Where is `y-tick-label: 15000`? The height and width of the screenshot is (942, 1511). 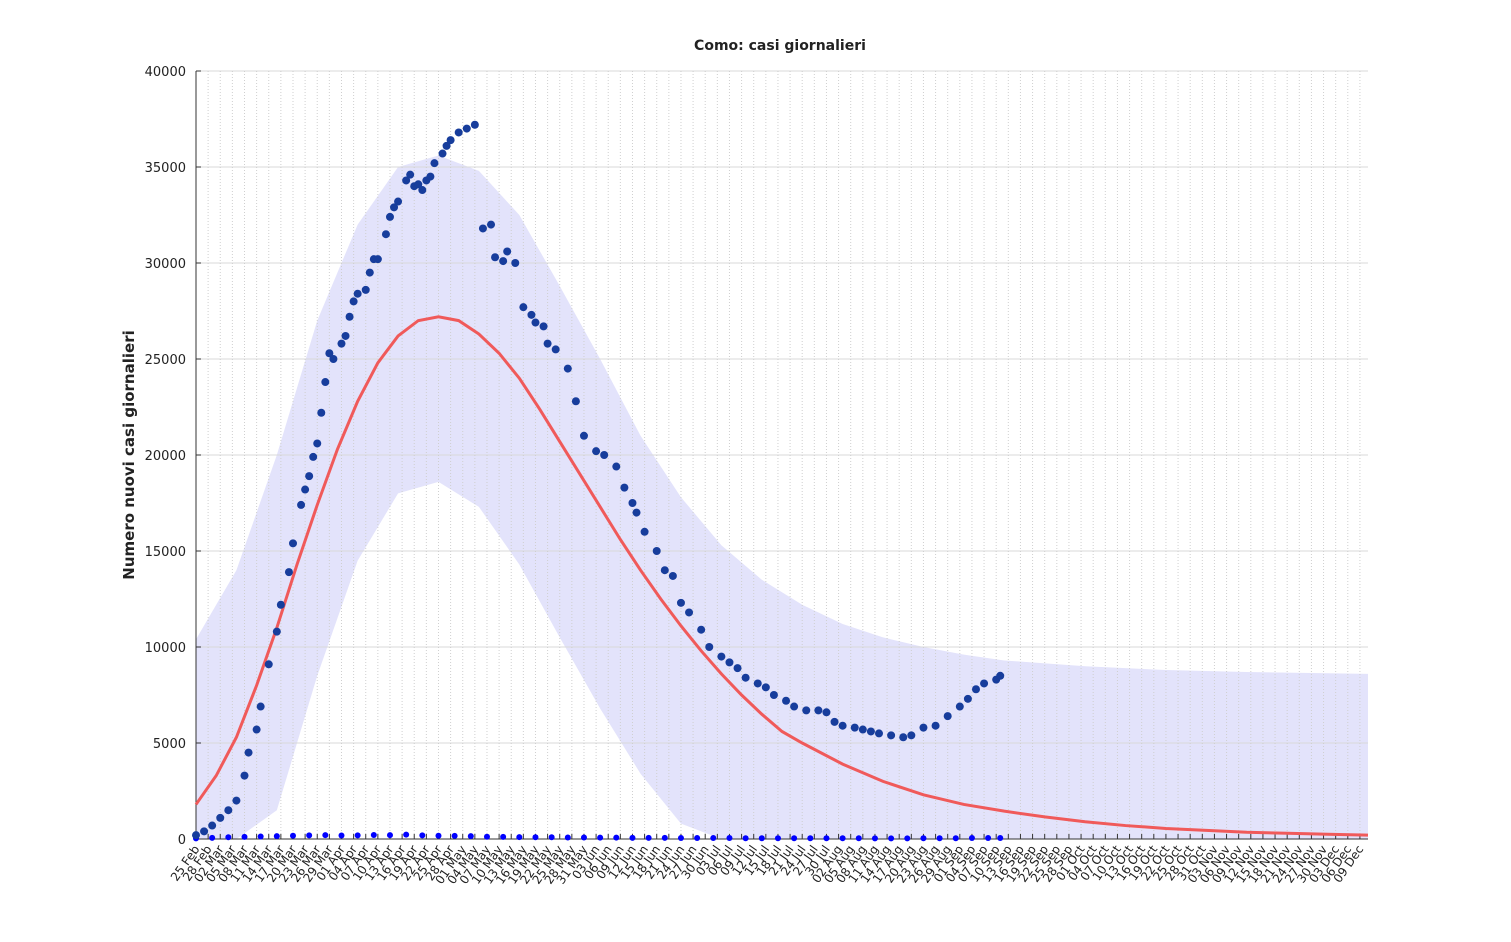 y-tick-label: 15000 is located at coordinates (165, 552).